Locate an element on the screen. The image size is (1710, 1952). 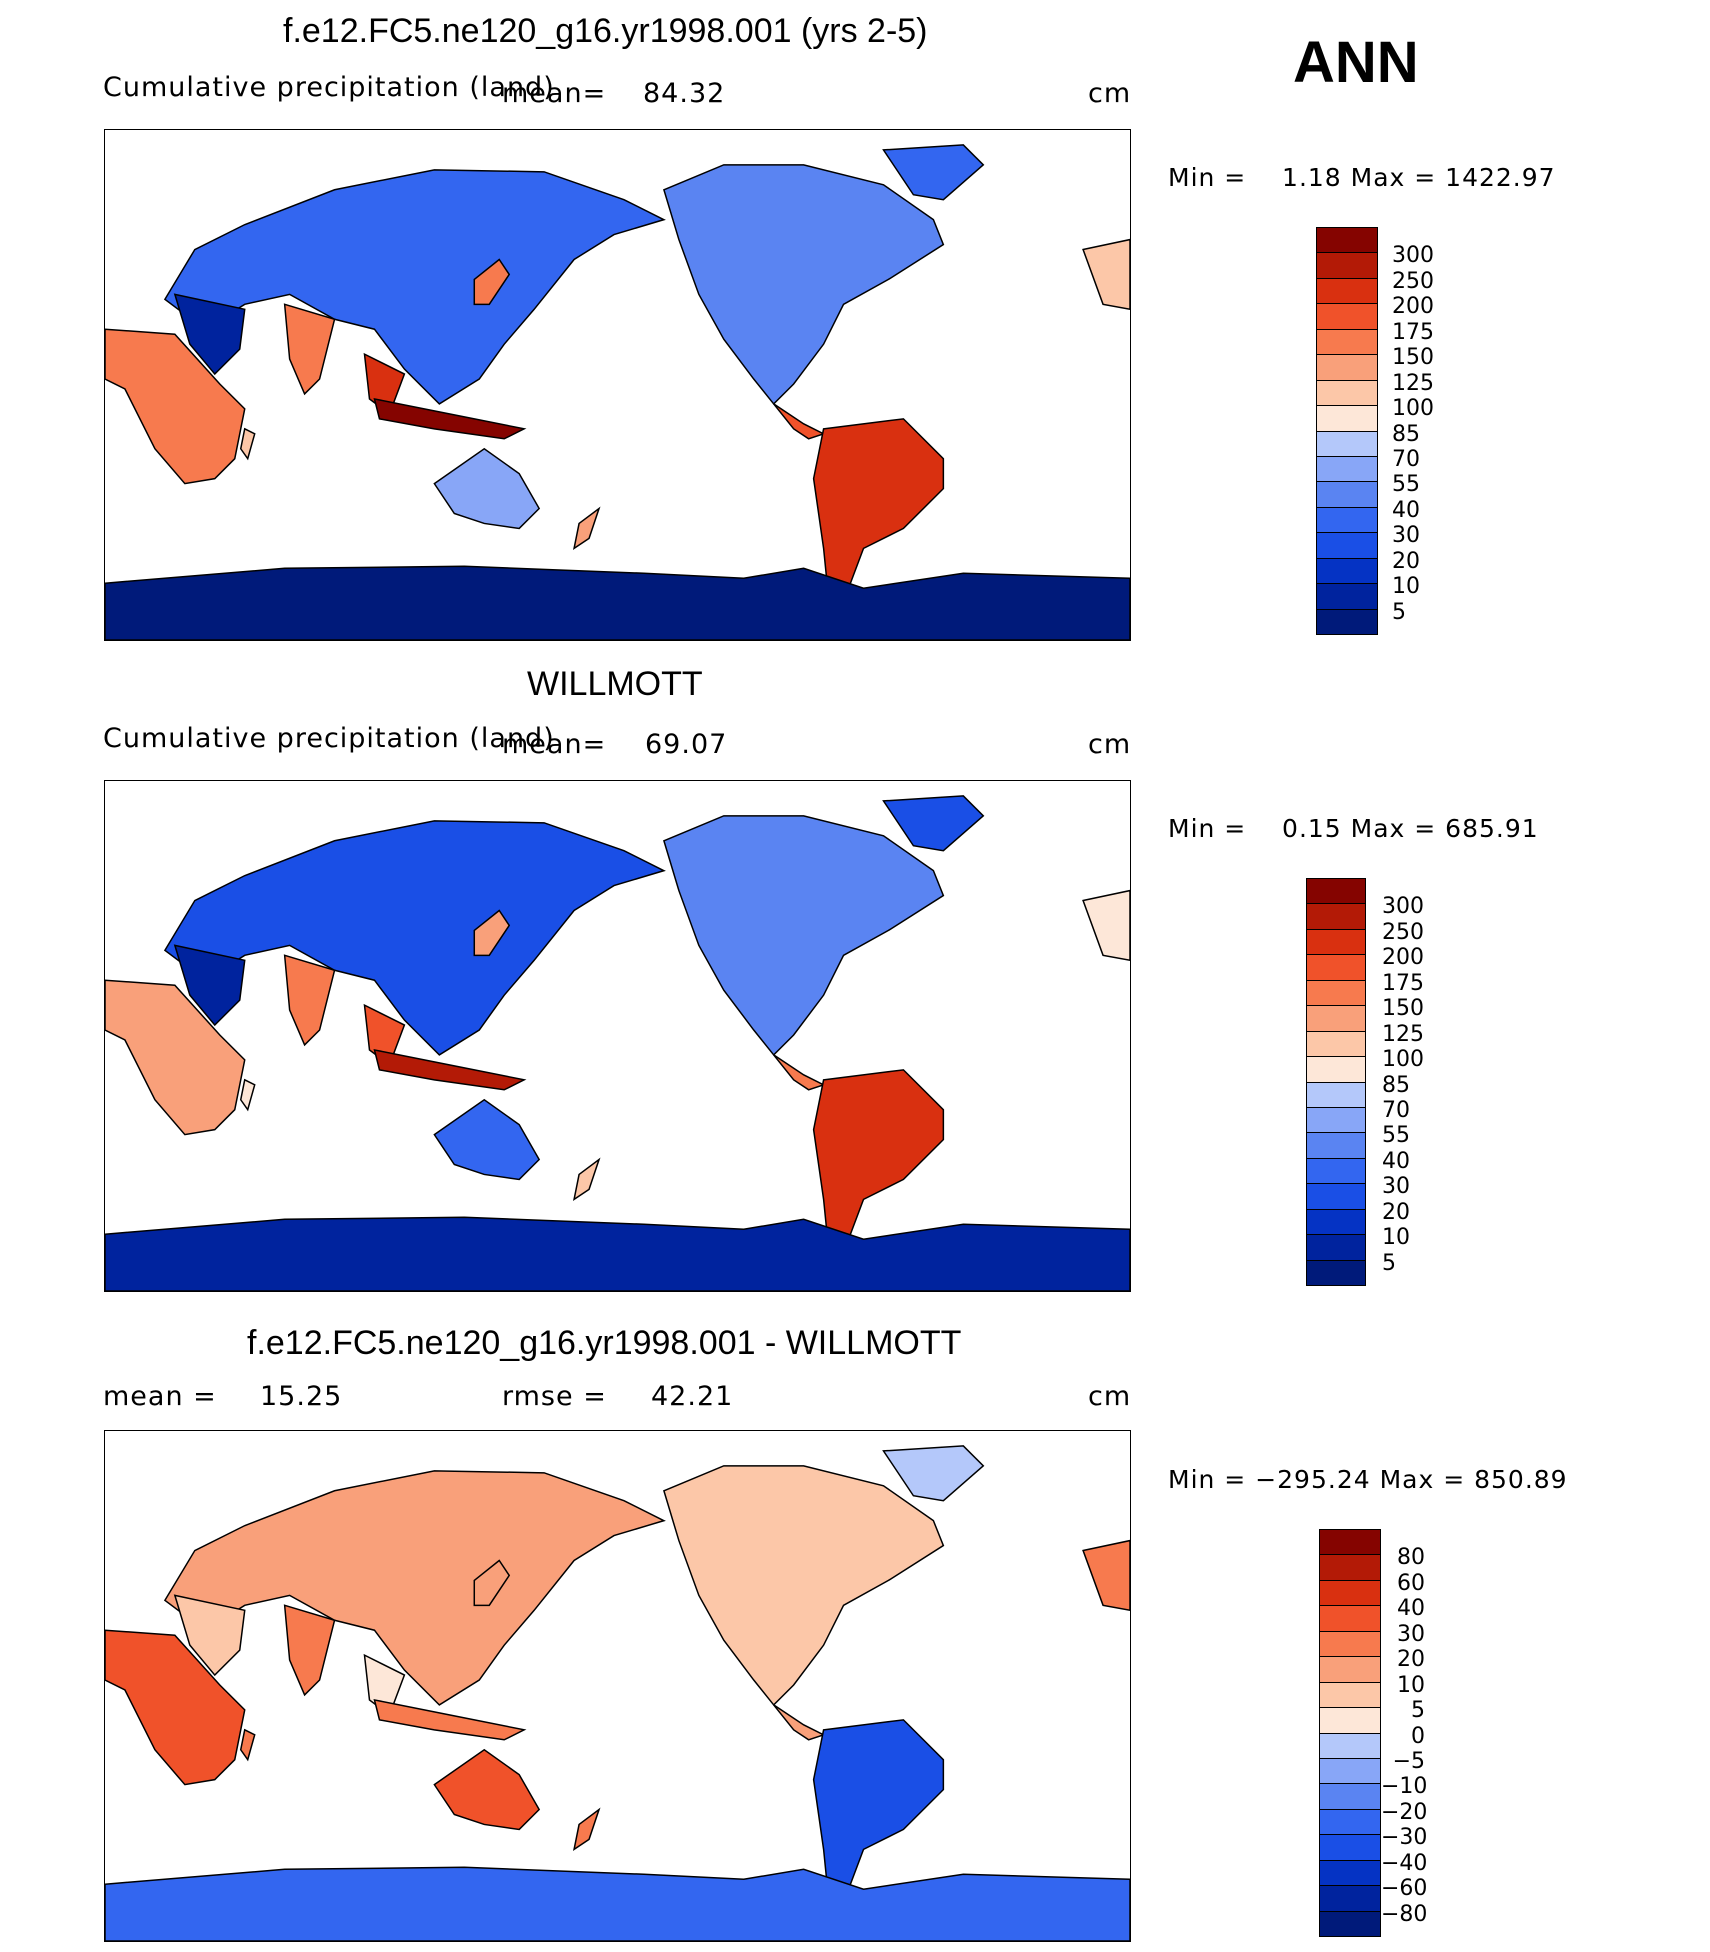
colorbar-tick-label: 250 is located at coordinates (1413, 281).